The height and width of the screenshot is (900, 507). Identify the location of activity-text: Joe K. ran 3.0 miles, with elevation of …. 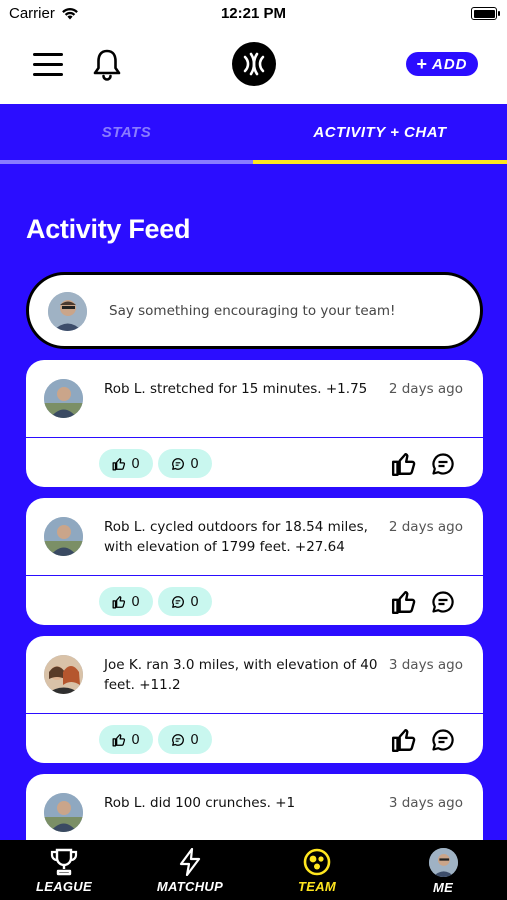
(241, 675).